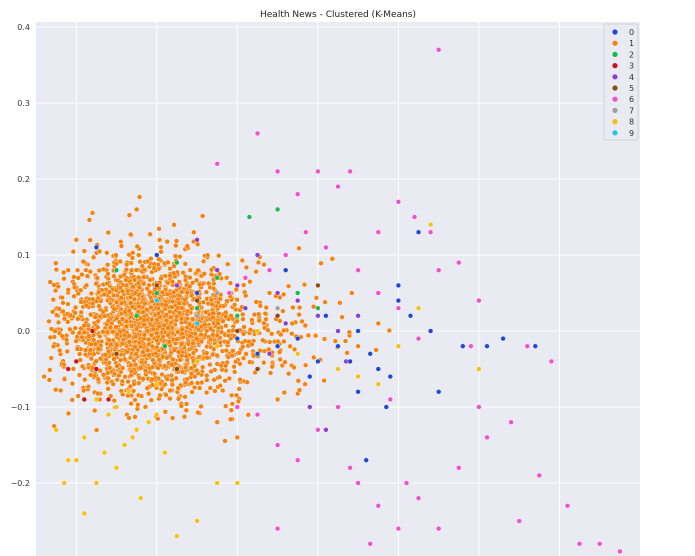 The height and width of the screenshot is (556, 695). Describe the element at coordinates (631, 99) in the screenshot. I see `legend-label: 6` at that location.